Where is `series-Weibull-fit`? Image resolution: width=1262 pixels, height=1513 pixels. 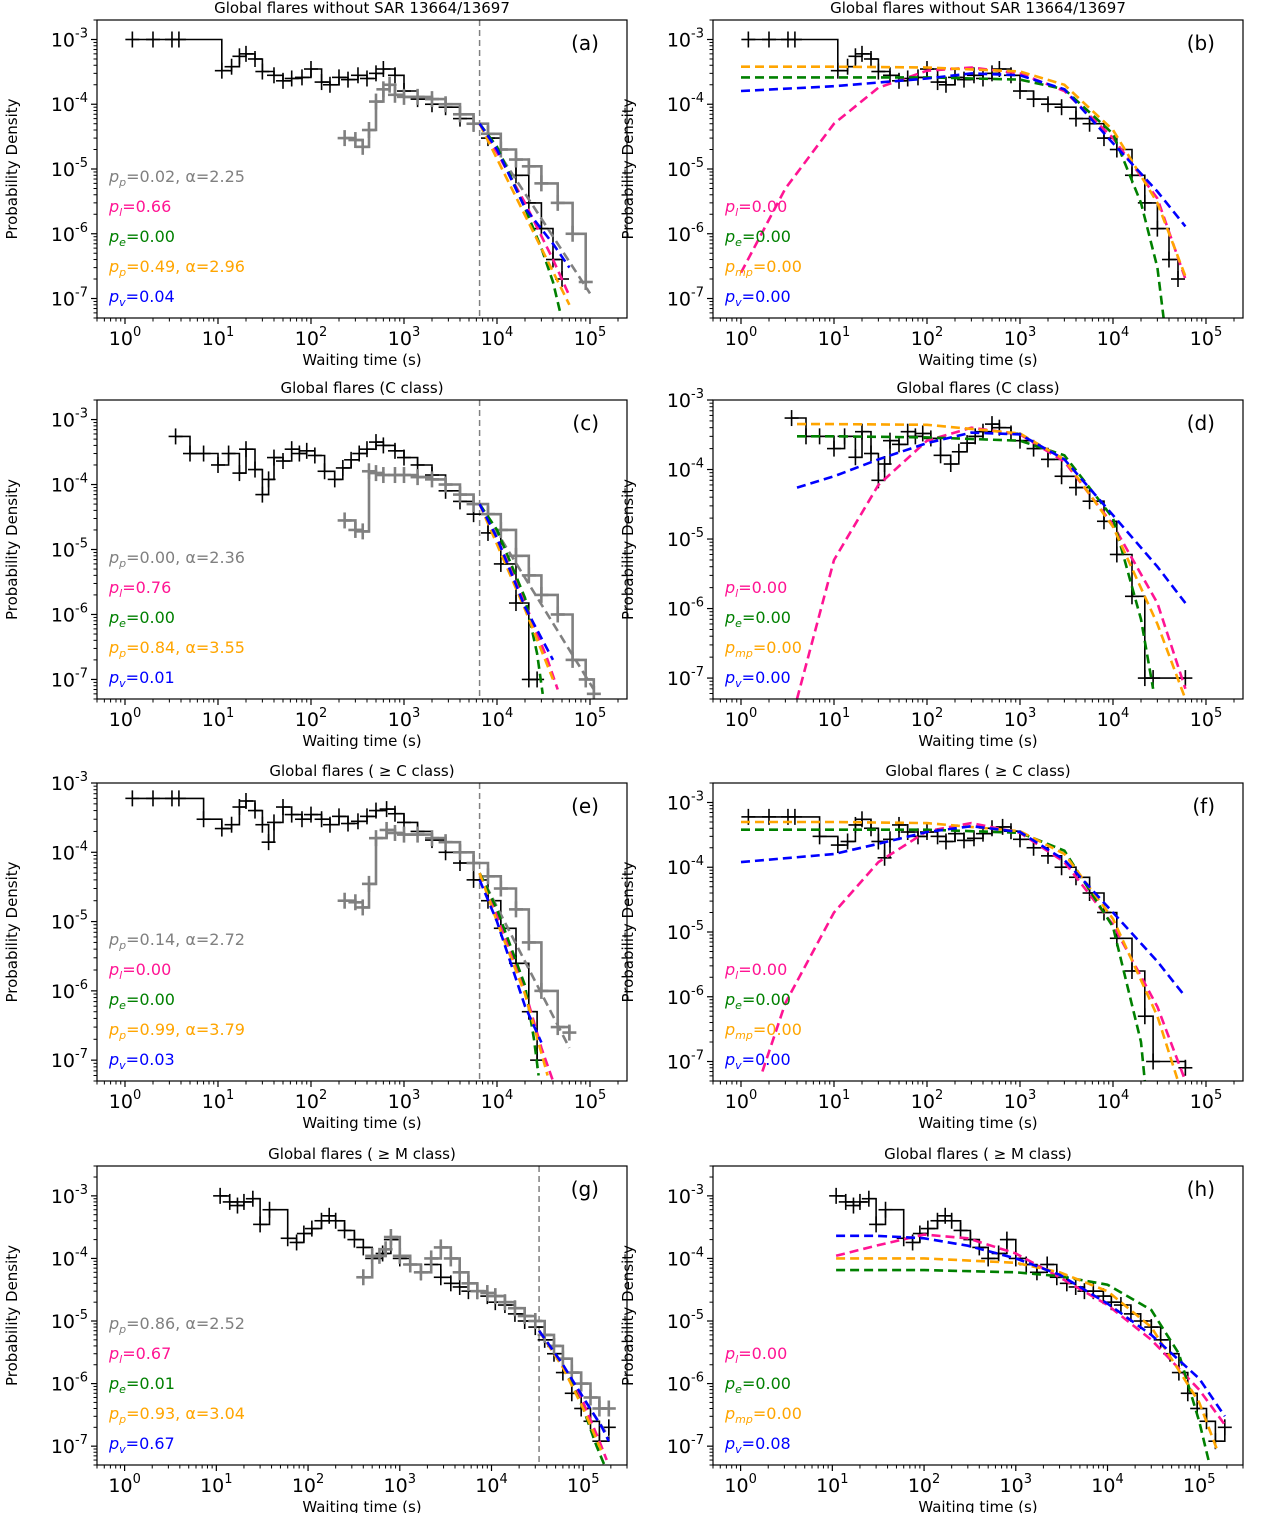 series-Weibull-fit is located at coordinates (1031, 1326).